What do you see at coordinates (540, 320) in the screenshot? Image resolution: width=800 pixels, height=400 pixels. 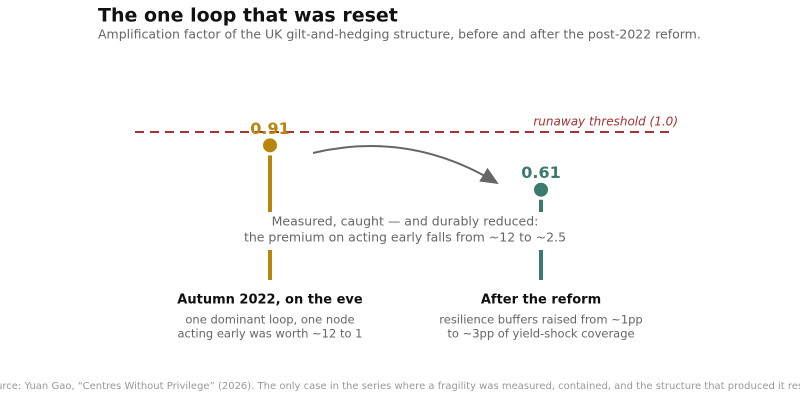 I see `category-description: resilience buffers raised from ~1pp` at bounding box center [540, 320].